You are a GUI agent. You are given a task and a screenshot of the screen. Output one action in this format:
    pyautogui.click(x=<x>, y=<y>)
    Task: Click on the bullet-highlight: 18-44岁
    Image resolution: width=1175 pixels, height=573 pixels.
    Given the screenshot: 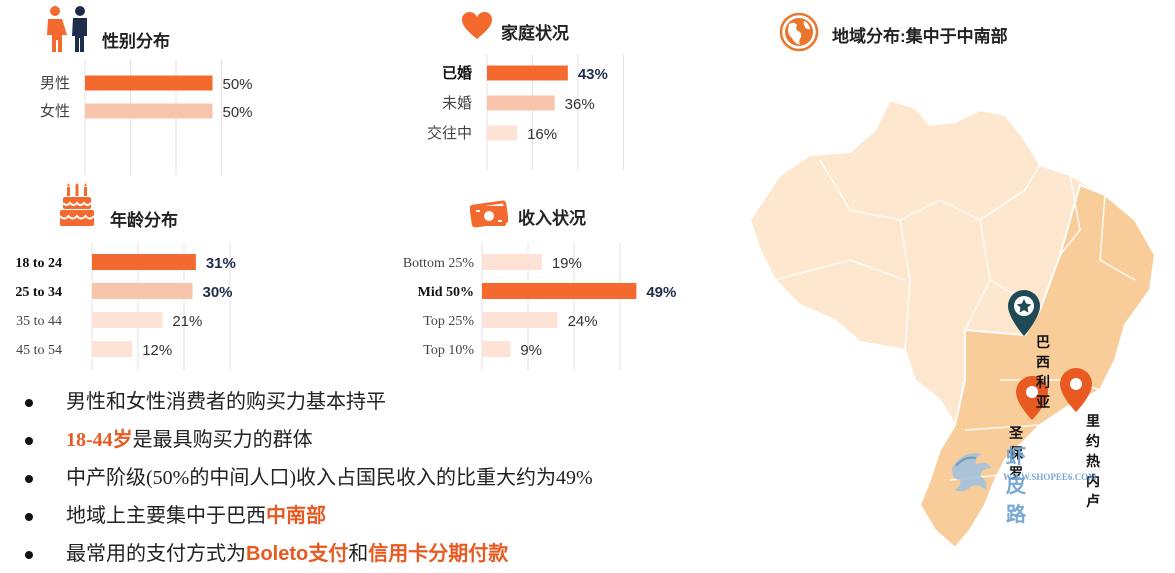 What is the action you would take?
    pyautogui.click(x=99, y=440)
    